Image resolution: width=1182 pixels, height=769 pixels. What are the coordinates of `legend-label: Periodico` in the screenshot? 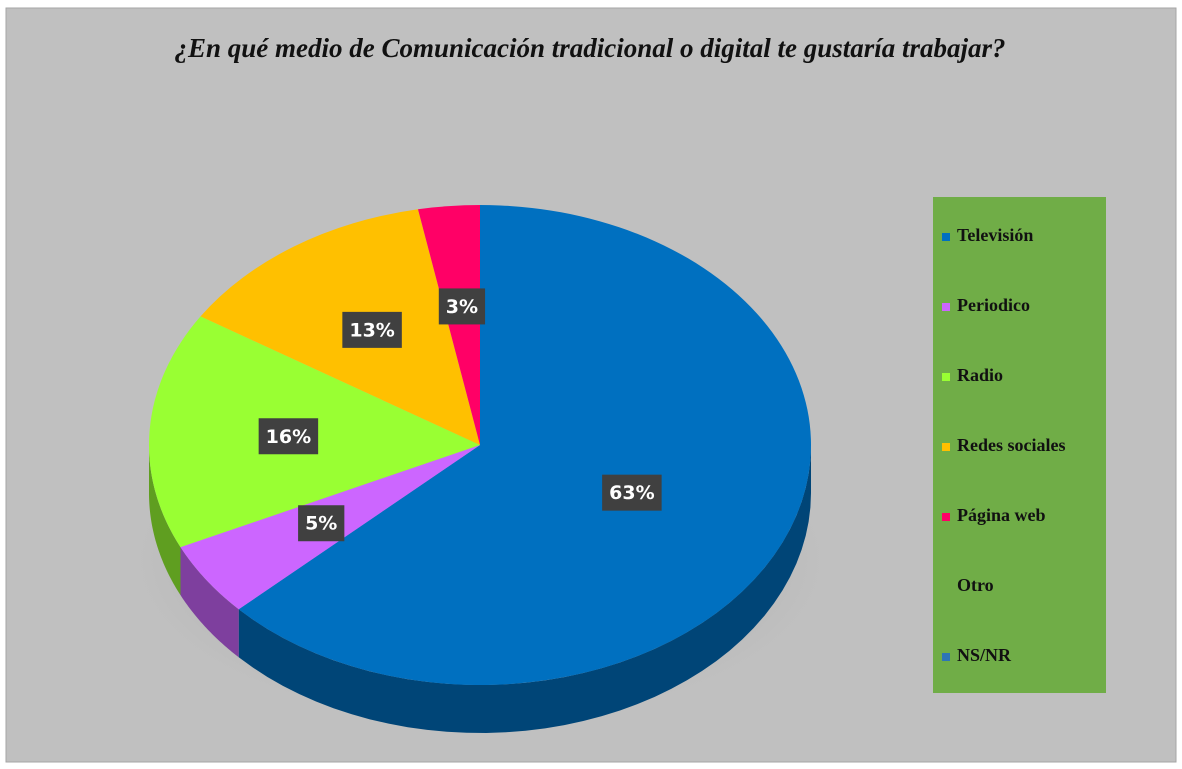 It's located at (993, 305).